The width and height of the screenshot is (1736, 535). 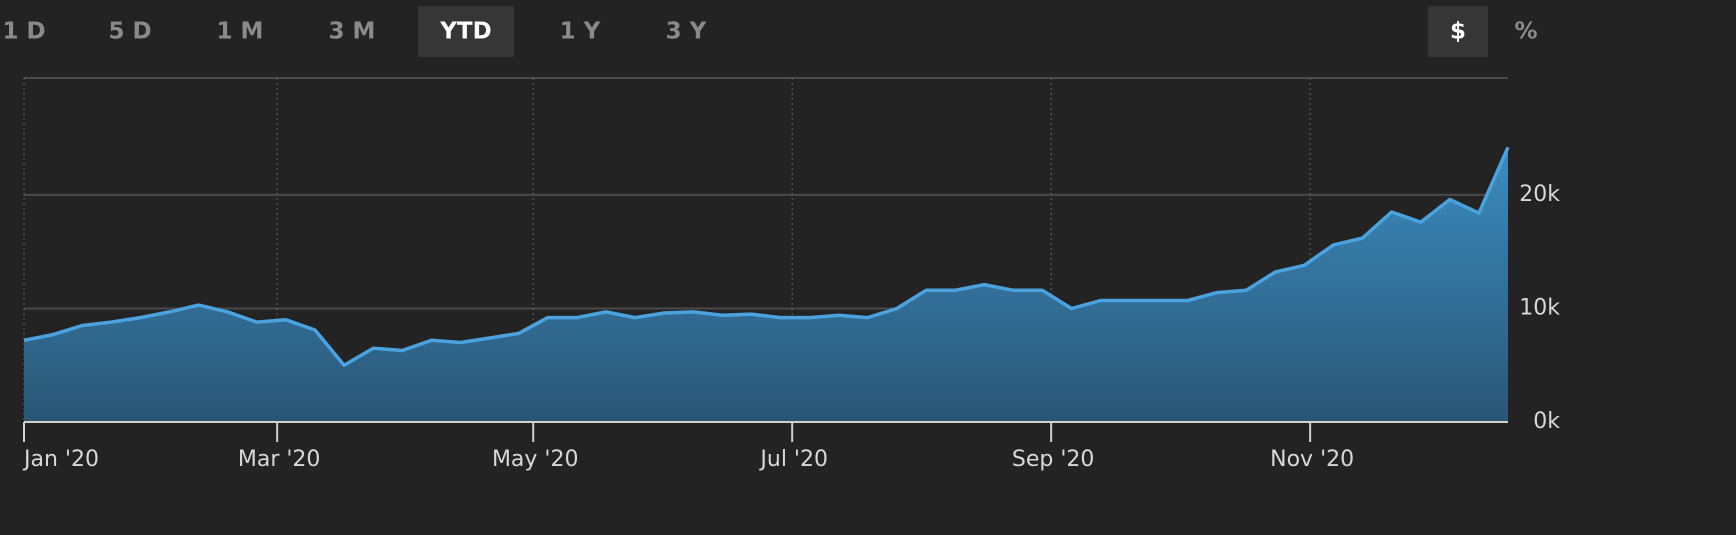 I want to click on range-button: 3 Y, so click(x=686, y=32).